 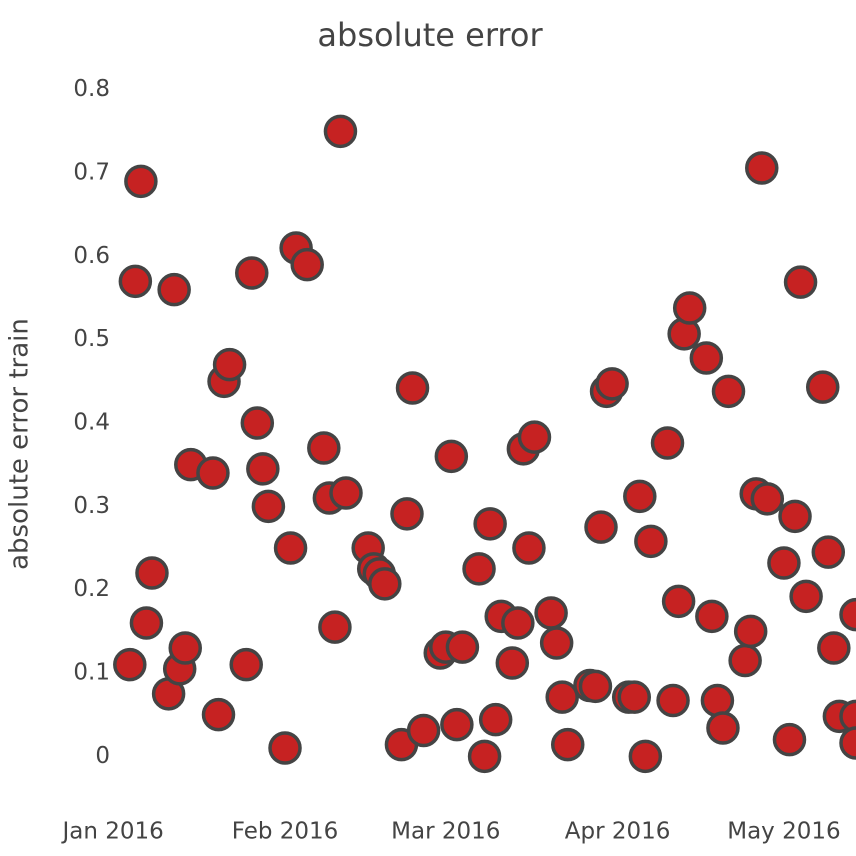 I want to click on x-tick-label: Jan 2016, so click(x=112, y=832).